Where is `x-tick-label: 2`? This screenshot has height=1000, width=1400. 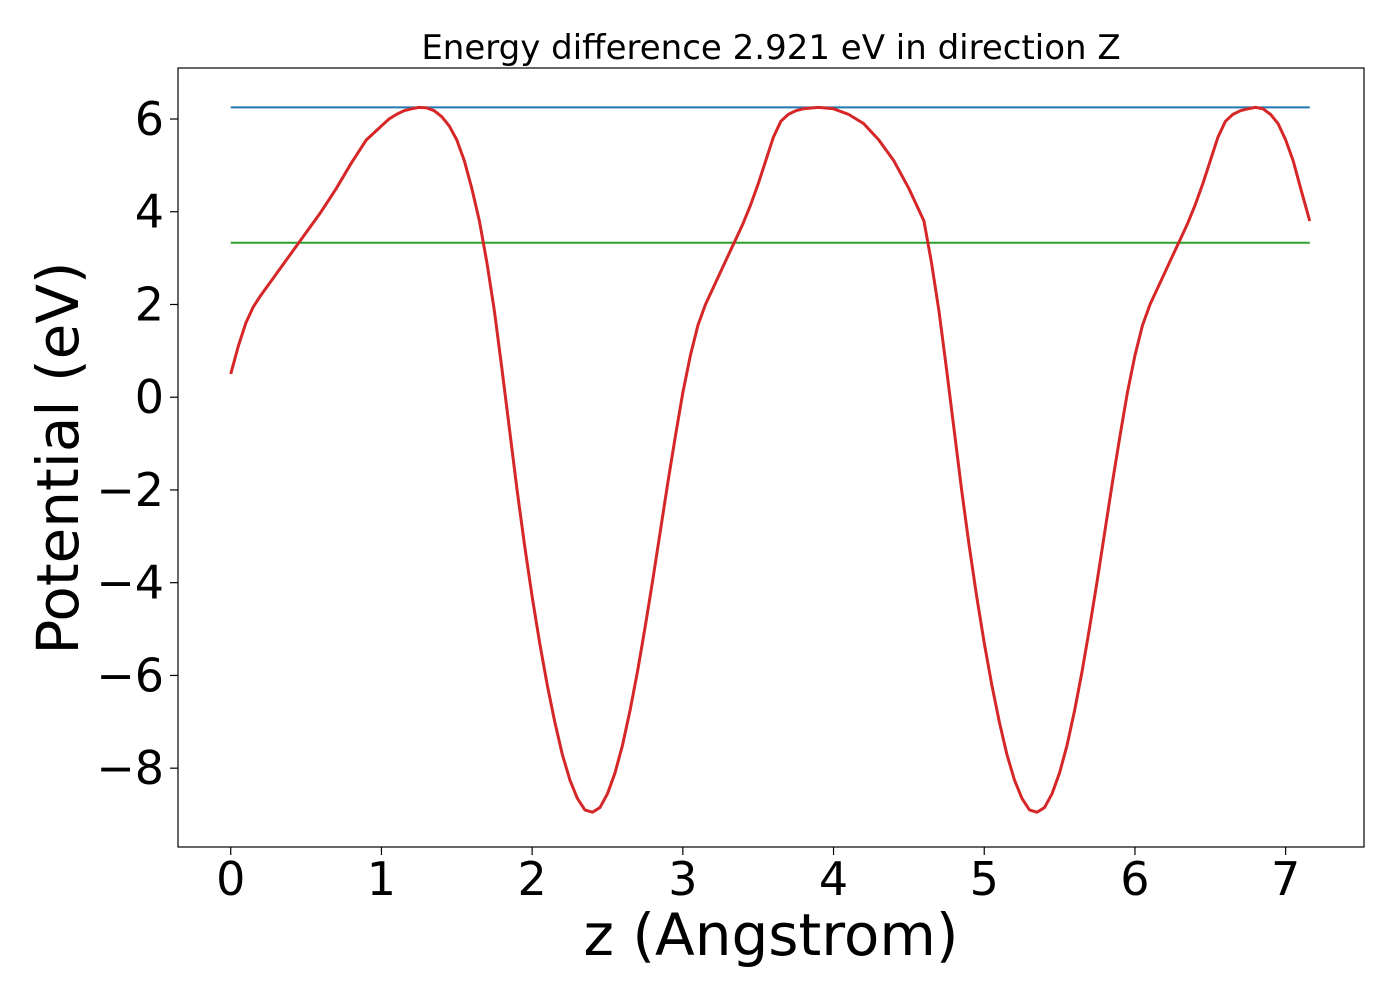
x-tick-label: 2 is located at coordinates (532, 879).